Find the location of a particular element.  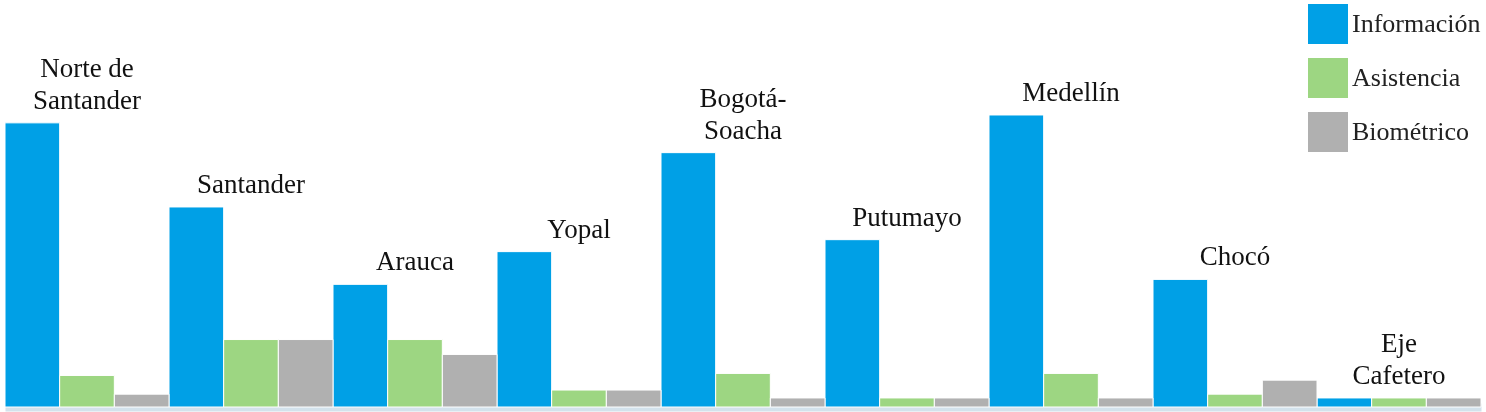

legend-label: Información is located at coordinates (1416, 23).